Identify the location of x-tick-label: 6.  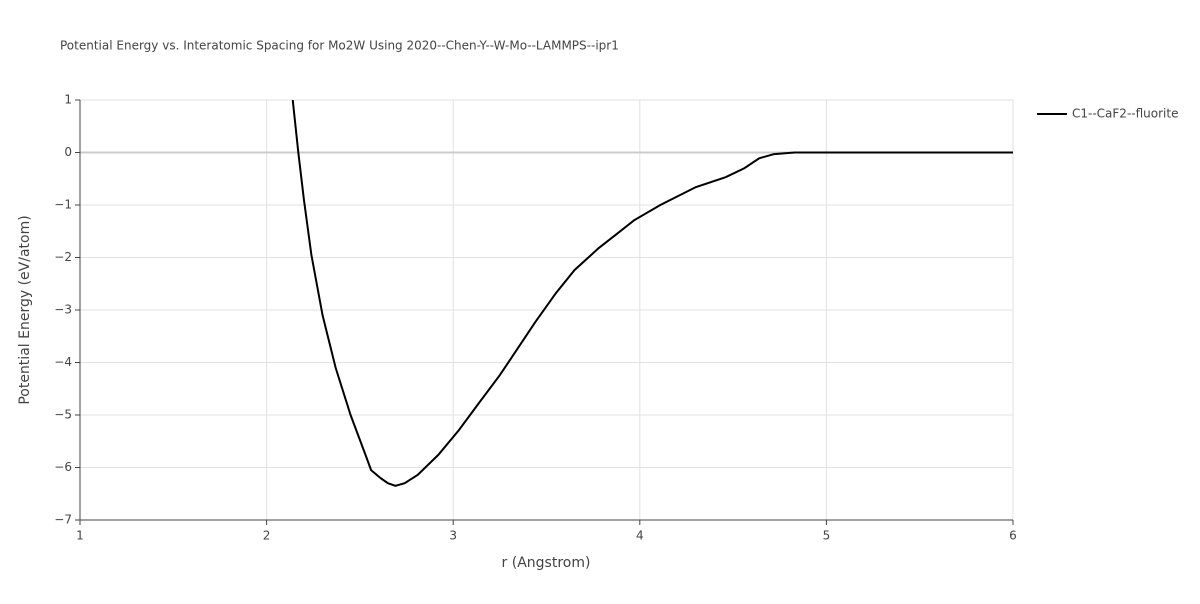
(1013, 536).